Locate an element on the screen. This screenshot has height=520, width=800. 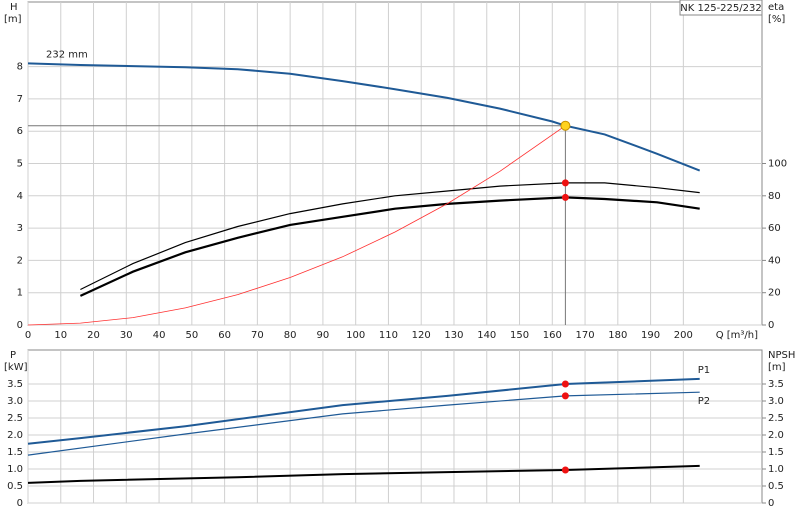
x-tick-label: 150 is located at coordinates (519, 335).